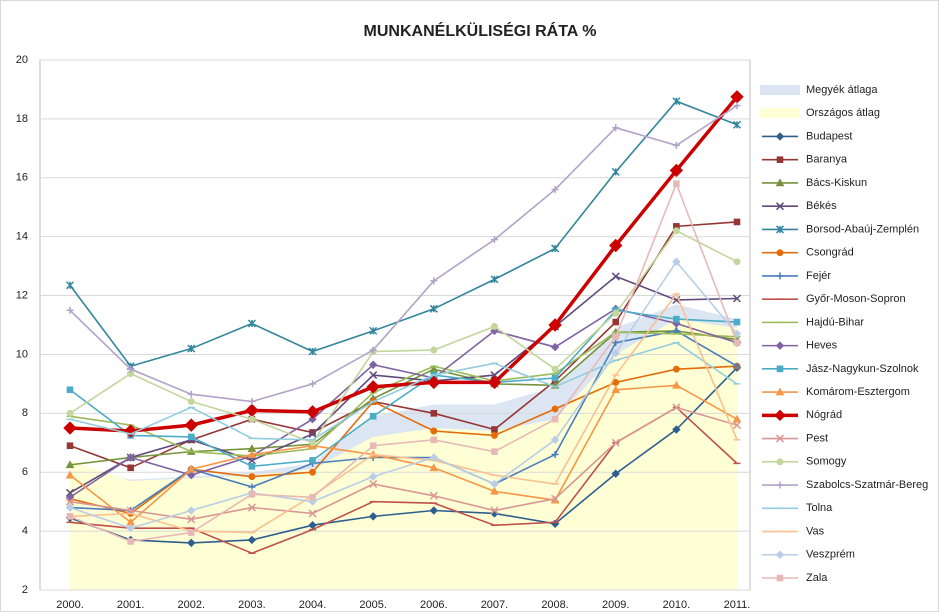 The width and height of the screenshot is (939, 612). I want to click on x-tick-label: 2004., so click(313, 605).